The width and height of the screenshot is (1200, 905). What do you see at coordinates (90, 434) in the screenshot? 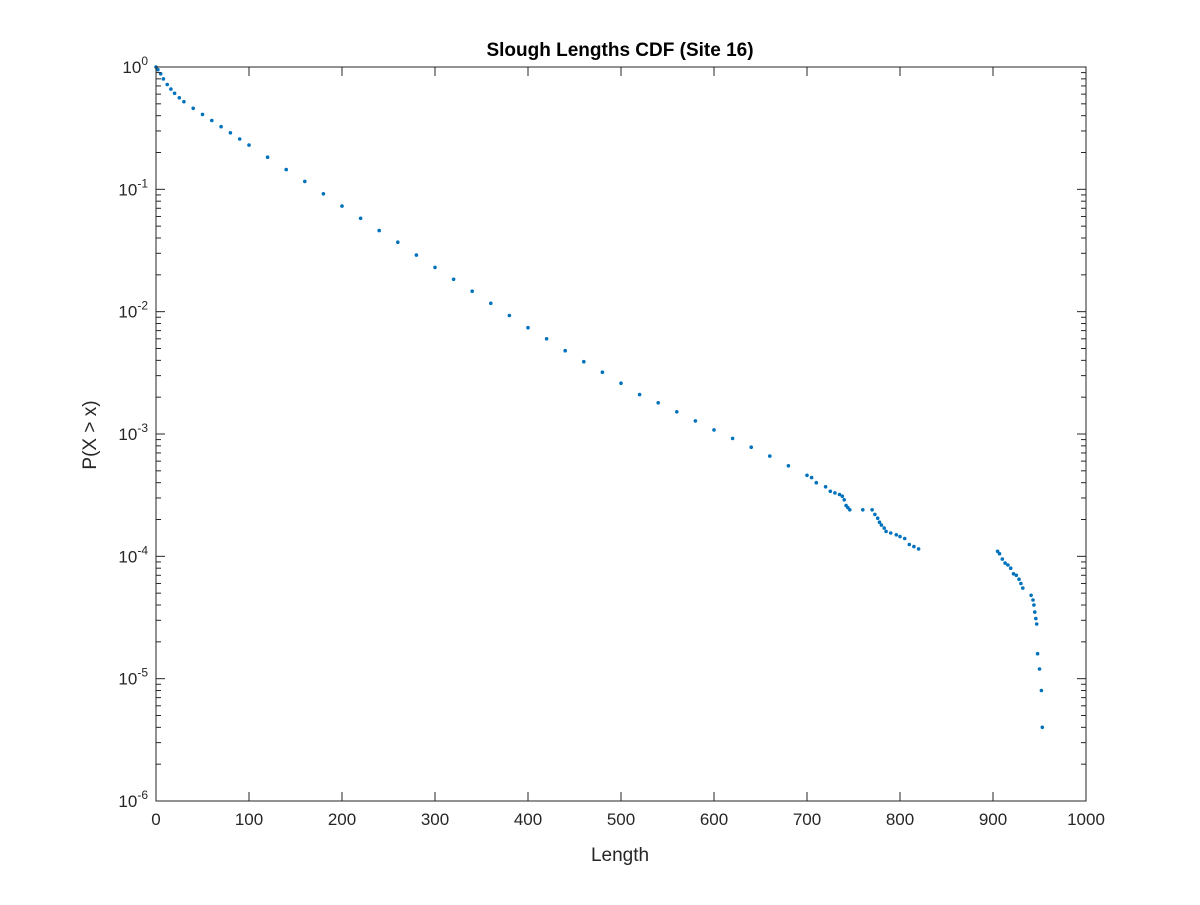
I see `y-axis-label: P(X > x)` at bounding box center [90, 434].